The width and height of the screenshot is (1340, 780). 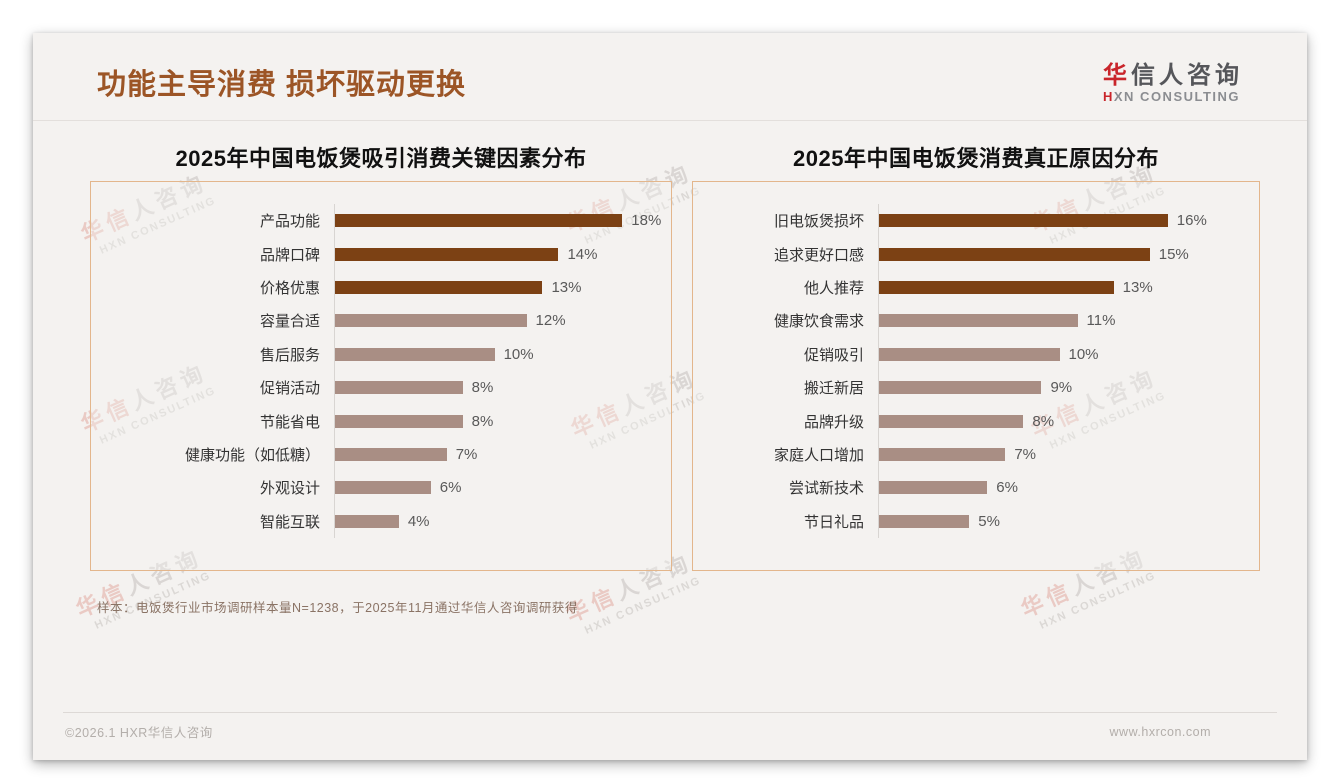 I want to click on bar-label: 外观设计, so click(x=289, y=489).